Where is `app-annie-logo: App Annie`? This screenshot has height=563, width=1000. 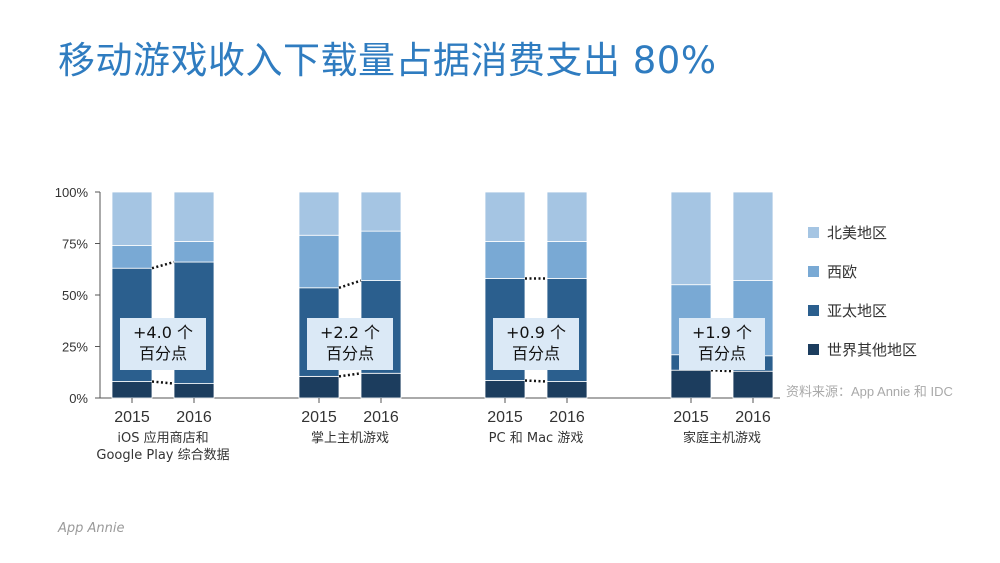
app-annie-logo: App Annie is located at coordinates (91, 528).